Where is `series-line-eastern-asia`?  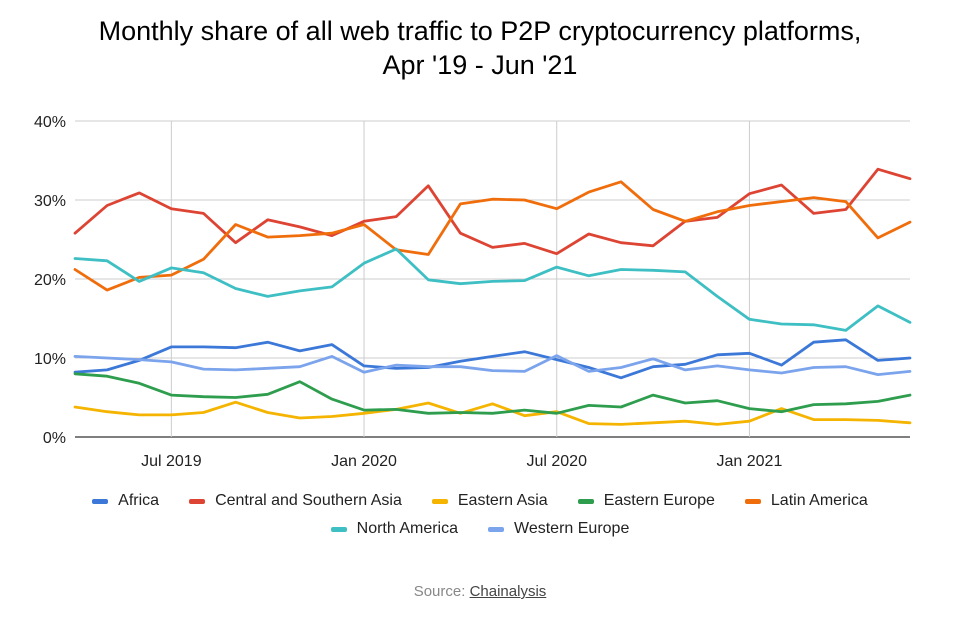 series-line-eastern-asia is located at coordinates (492, 413).